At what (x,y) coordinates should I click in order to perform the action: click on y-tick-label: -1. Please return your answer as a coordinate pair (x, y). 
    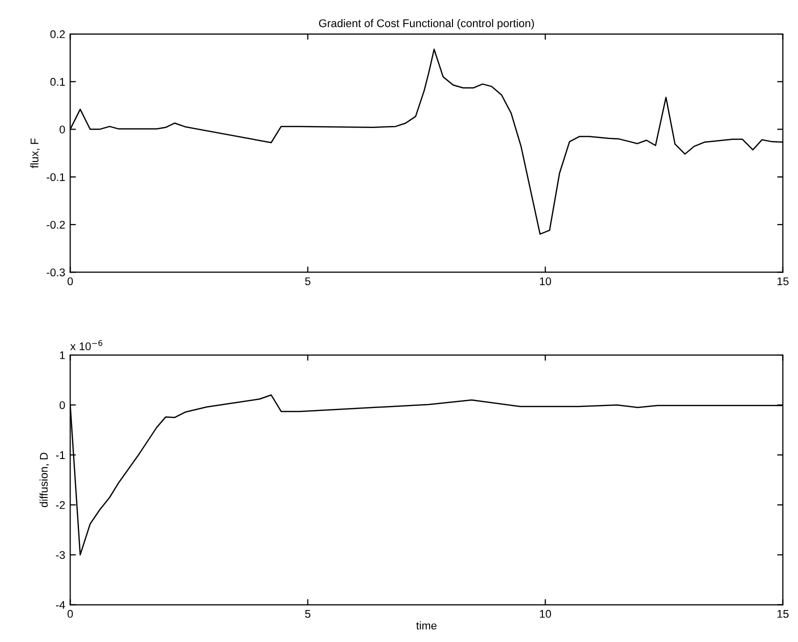
    Looking at the image, I should click on (60, 455).